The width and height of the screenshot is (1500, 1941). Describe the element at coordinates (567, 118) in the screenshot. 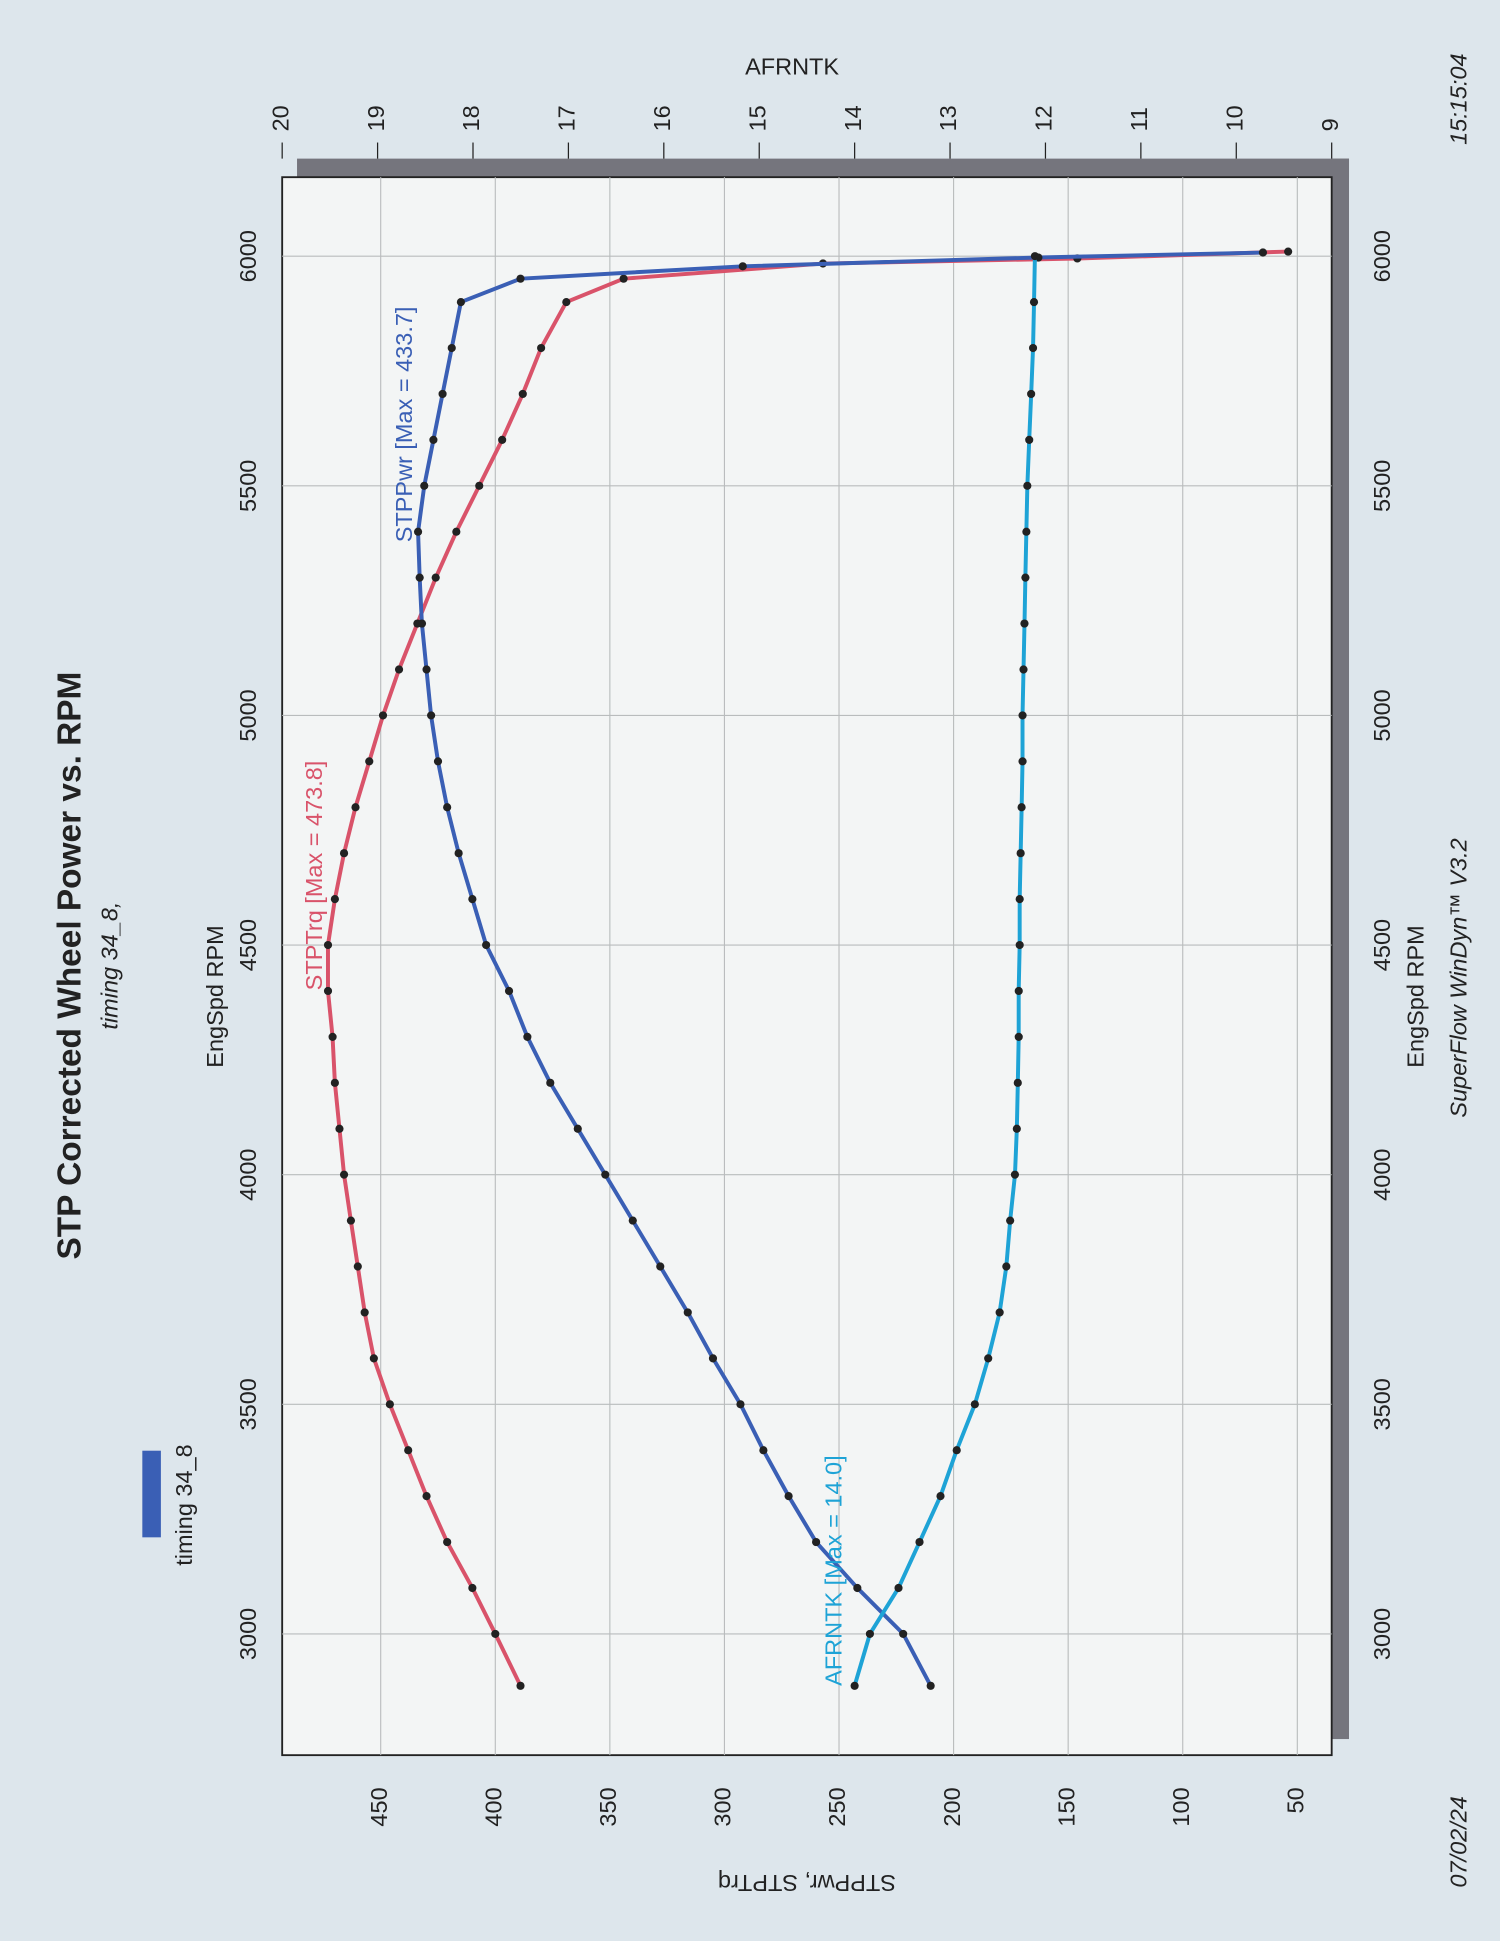

I see `y2-tick-label: 17` at that location.